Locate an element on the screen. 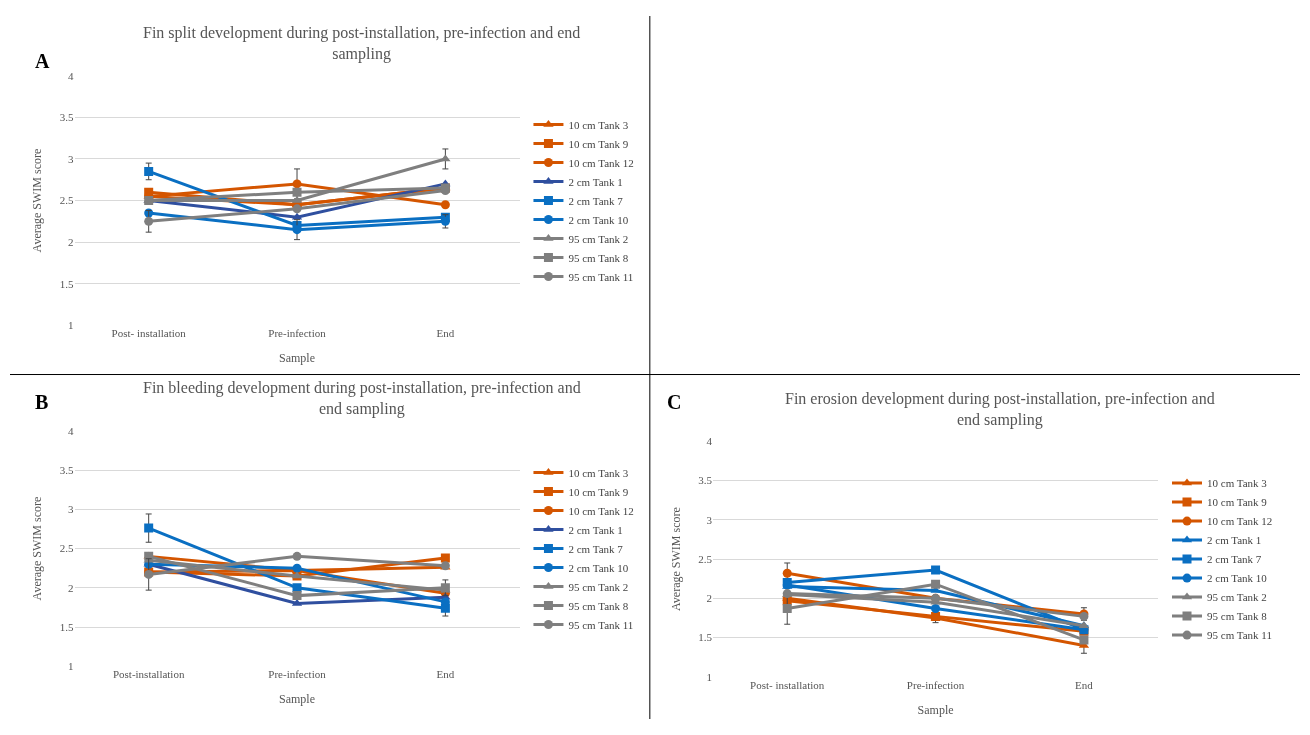 This screenshot has width=1310, height=735. text: A is located at coordinates (42, 61).